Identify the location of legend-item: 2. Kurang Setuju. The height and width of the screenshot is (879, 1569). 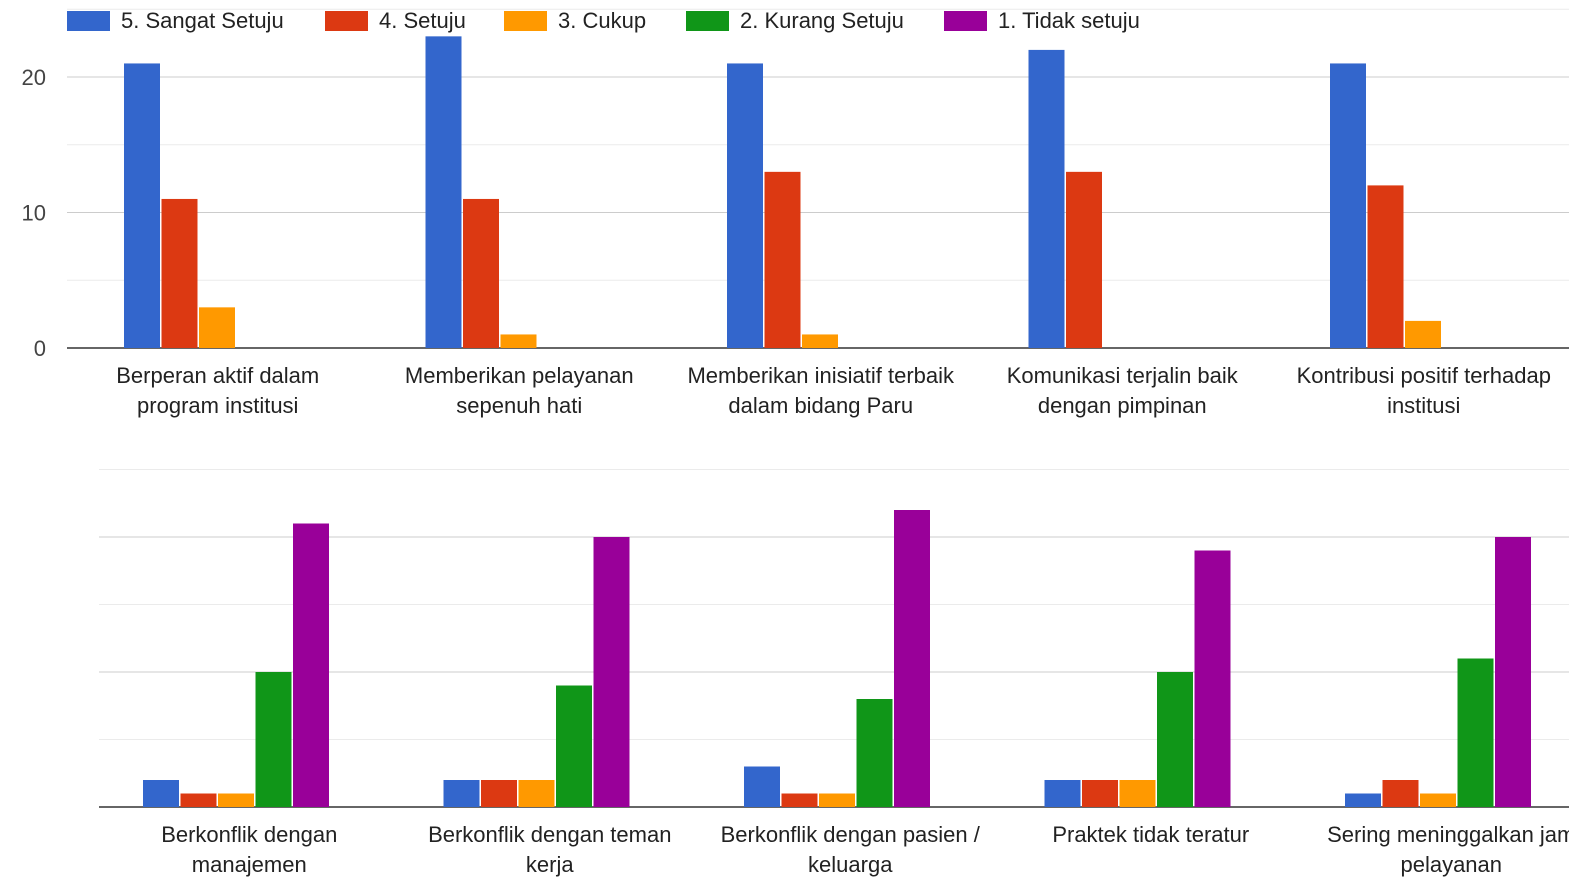
(795, 20).